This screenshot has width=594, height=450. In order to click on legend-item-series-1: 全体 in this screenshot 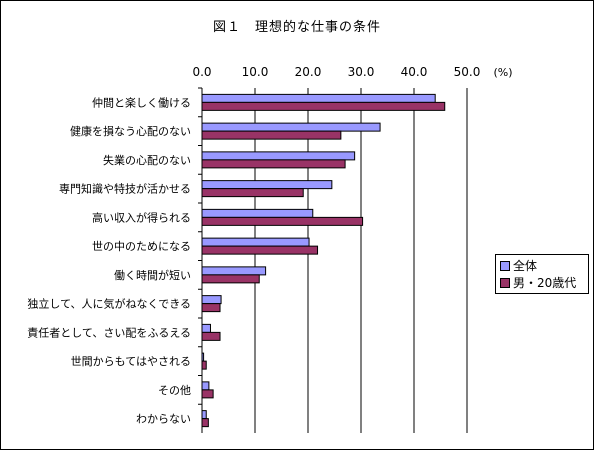, I will do `click(518, 266)`.